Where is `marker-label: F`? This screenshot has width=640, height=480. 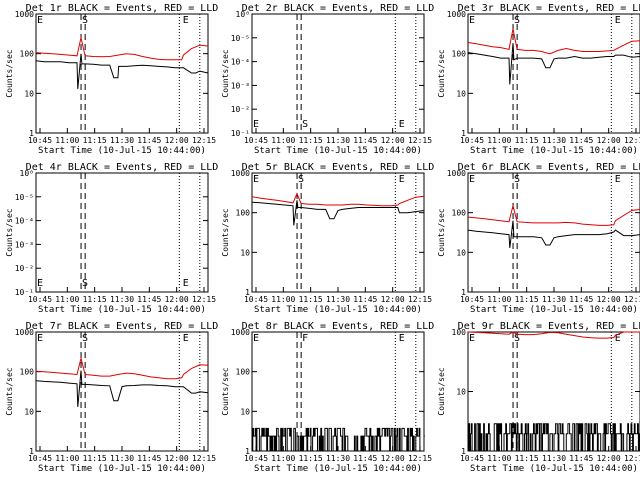 marker-label: F is located at coordinates (305, 338).